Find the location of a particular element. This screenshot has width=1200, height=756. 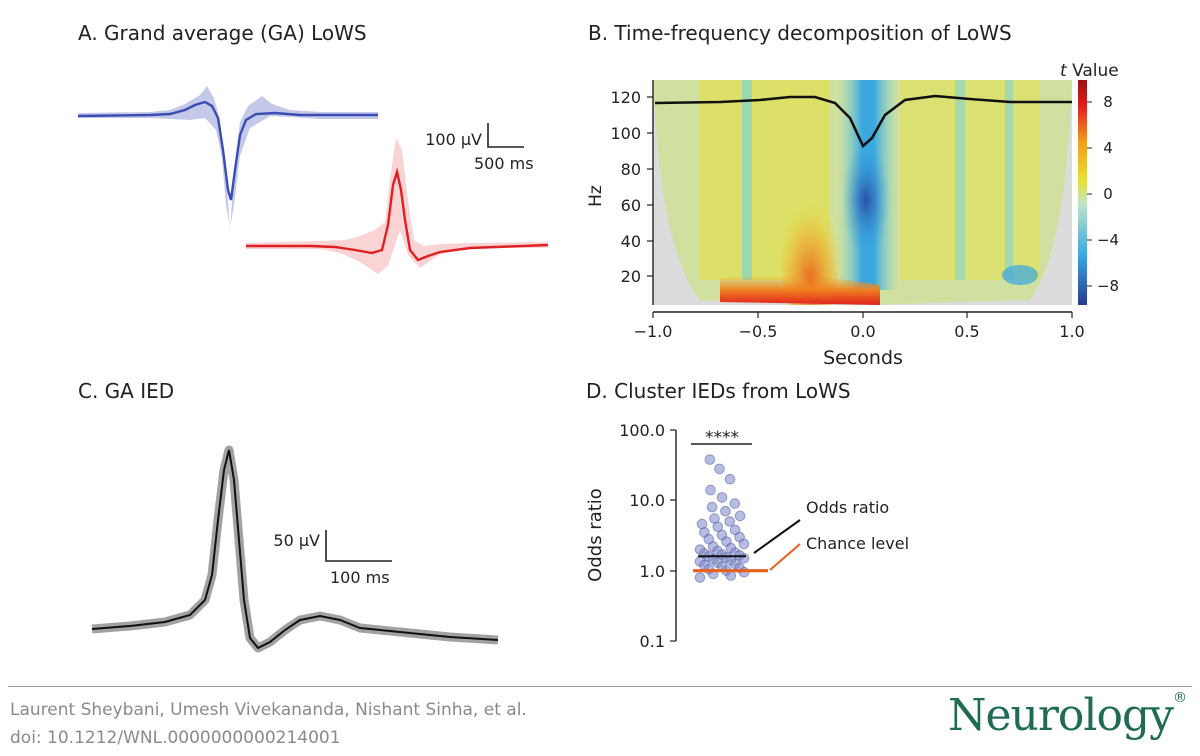

tf-ytick: 40 is located at coordinates (631, 241).